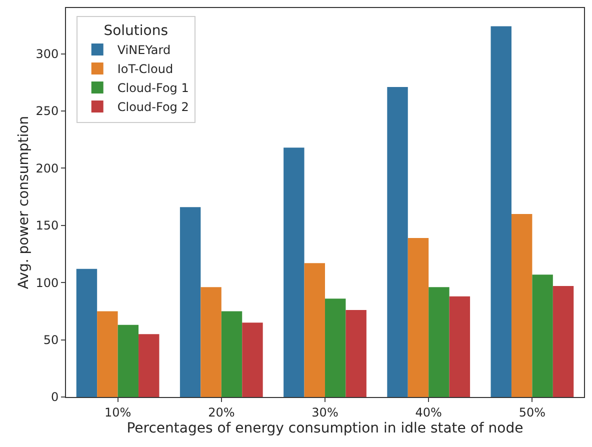 The width and height of the screenshot is (592, 447). What do you see at coordinates (532, 412) in the screenshot?
I see `x-tick-label: 50%` at bounding box center [532, 412].